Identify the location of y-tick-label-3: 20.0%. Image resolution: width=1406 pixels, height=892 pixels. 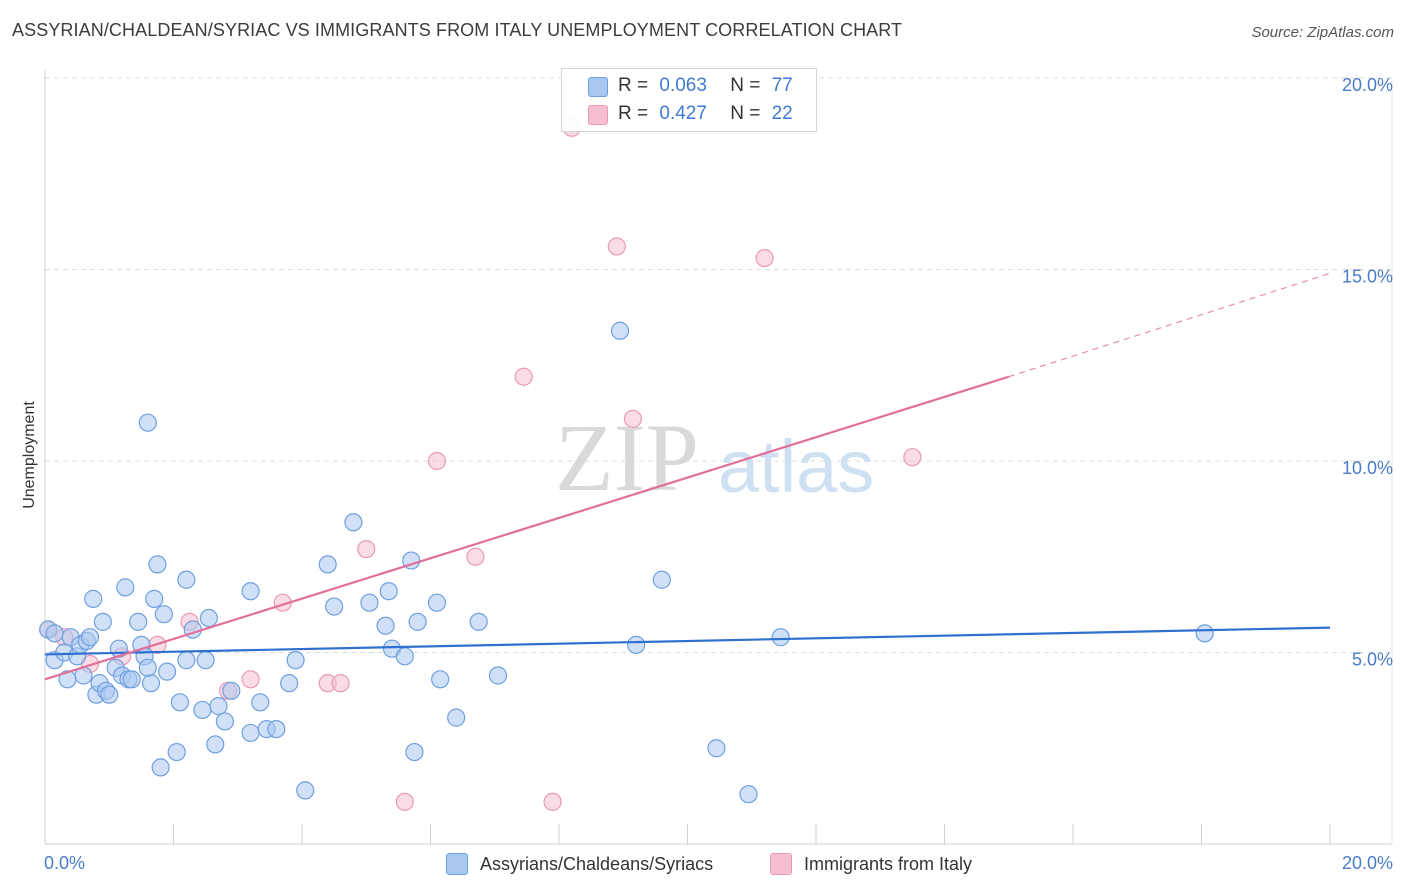
(1367, 85).